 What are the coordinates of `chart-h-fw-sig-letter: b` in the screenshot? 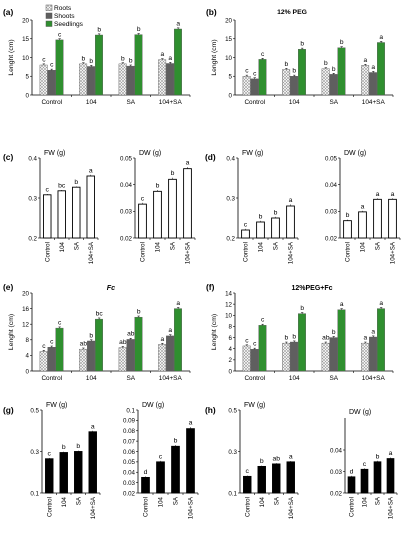 It's located at (262, 461).